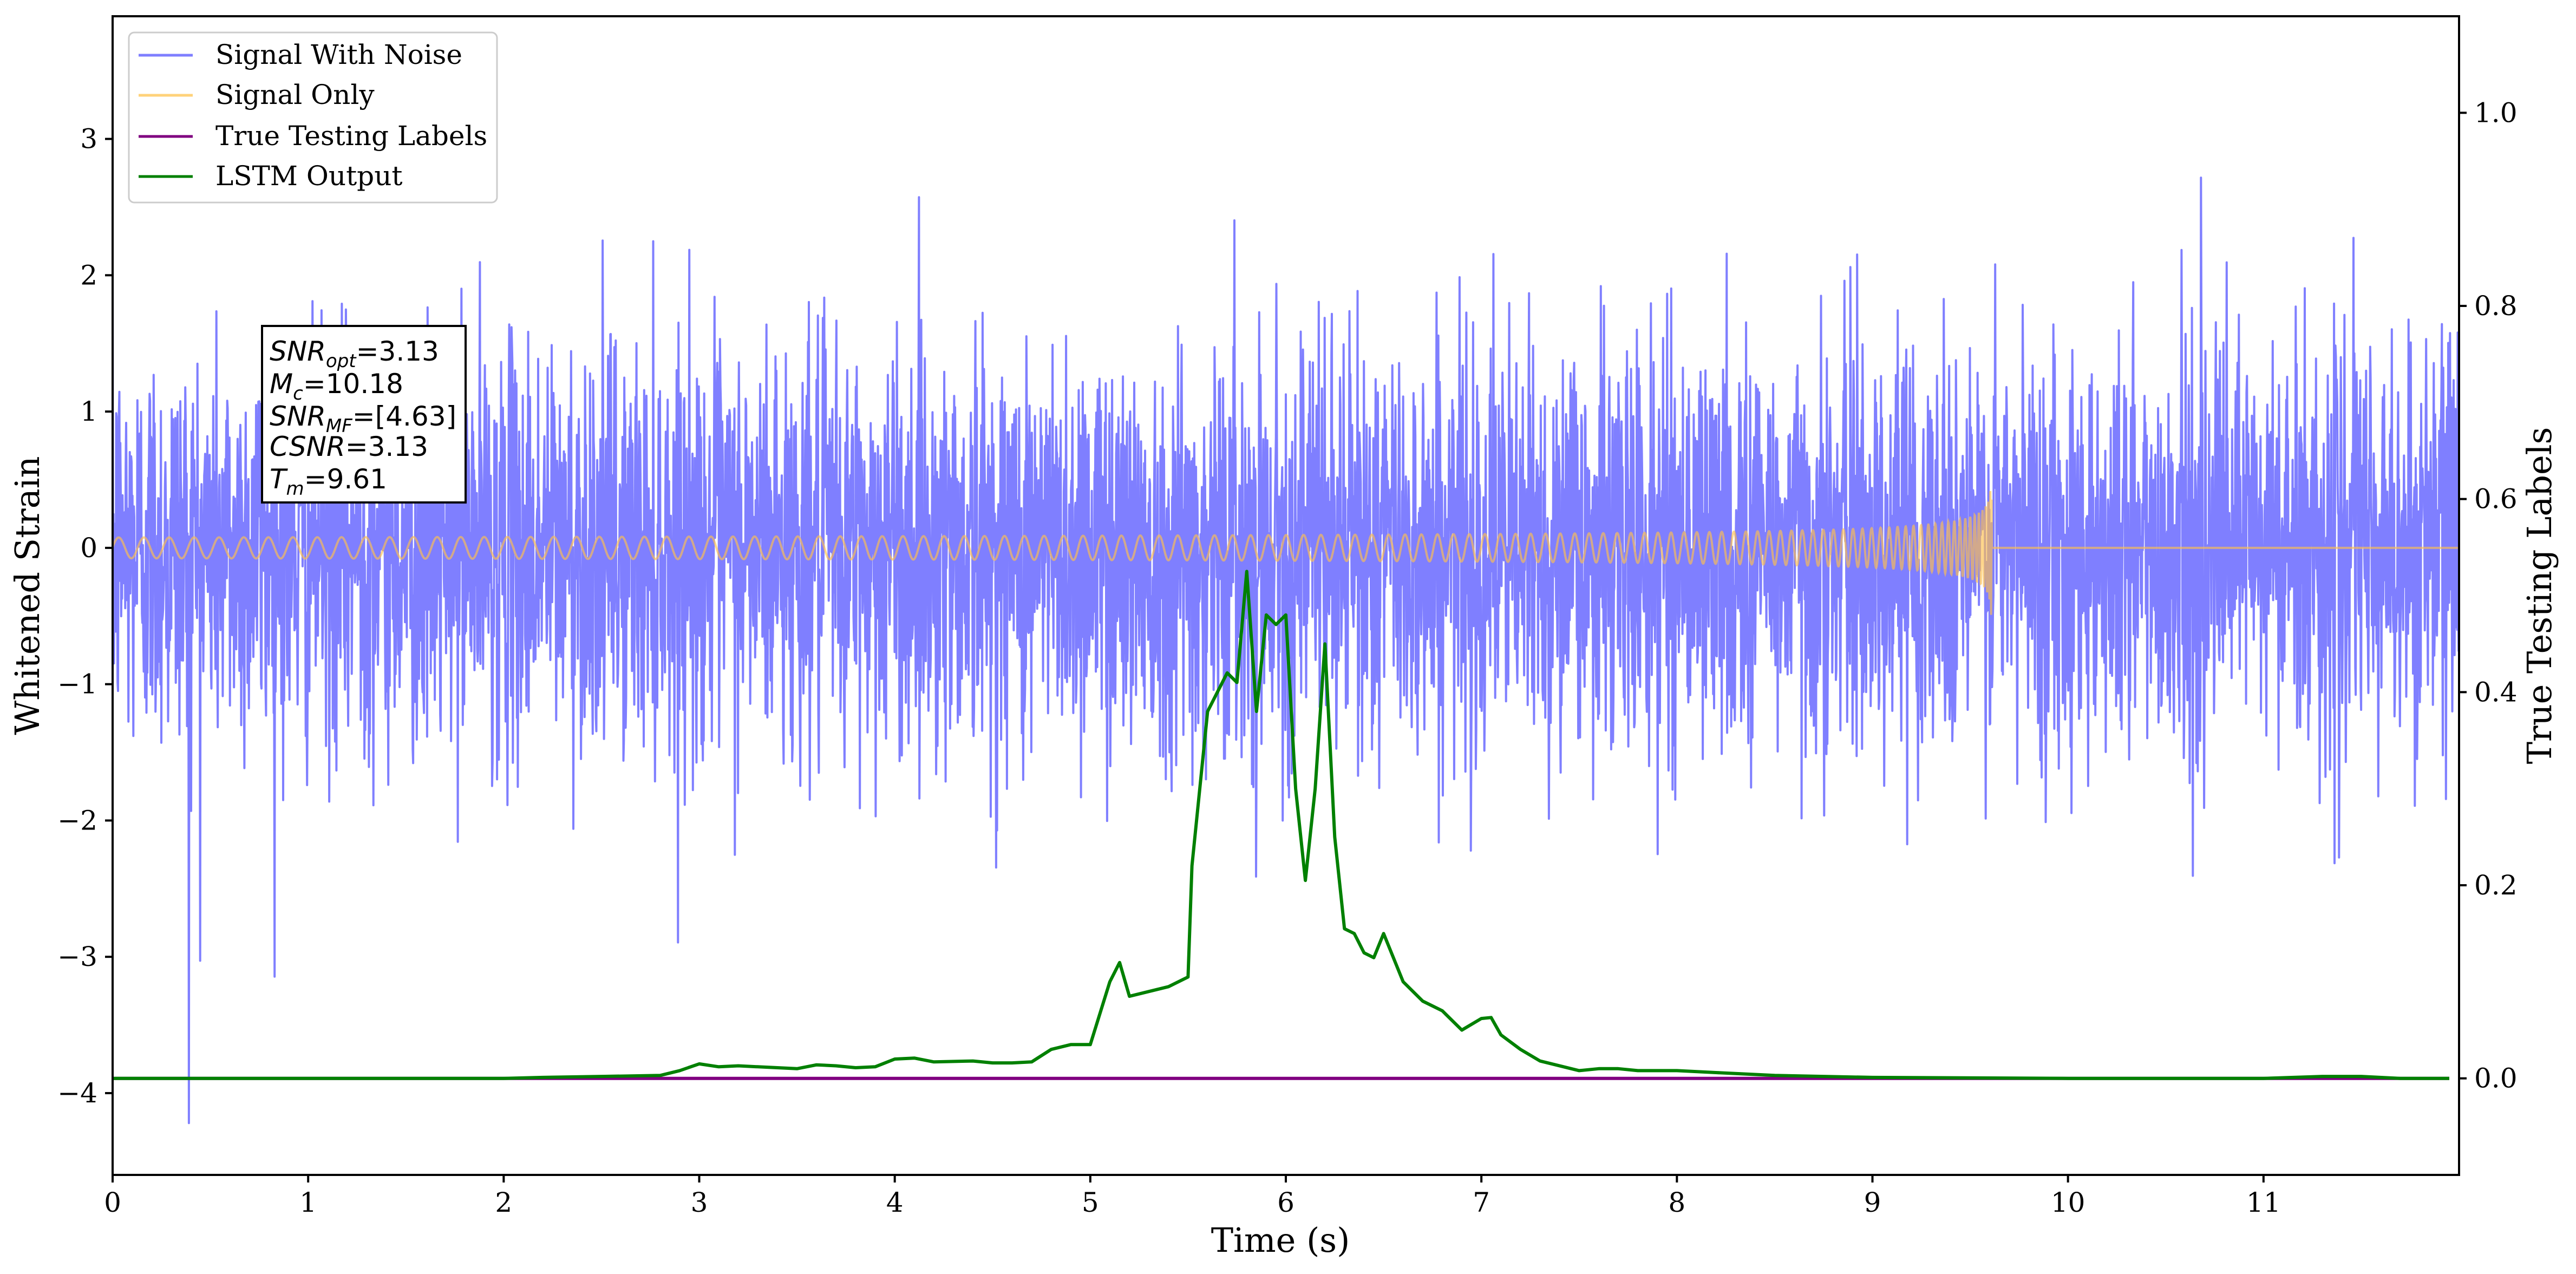  Describe the element at coordinates (113, 1202) in the screenshot. I see `x-tick-label: 0` at that location.